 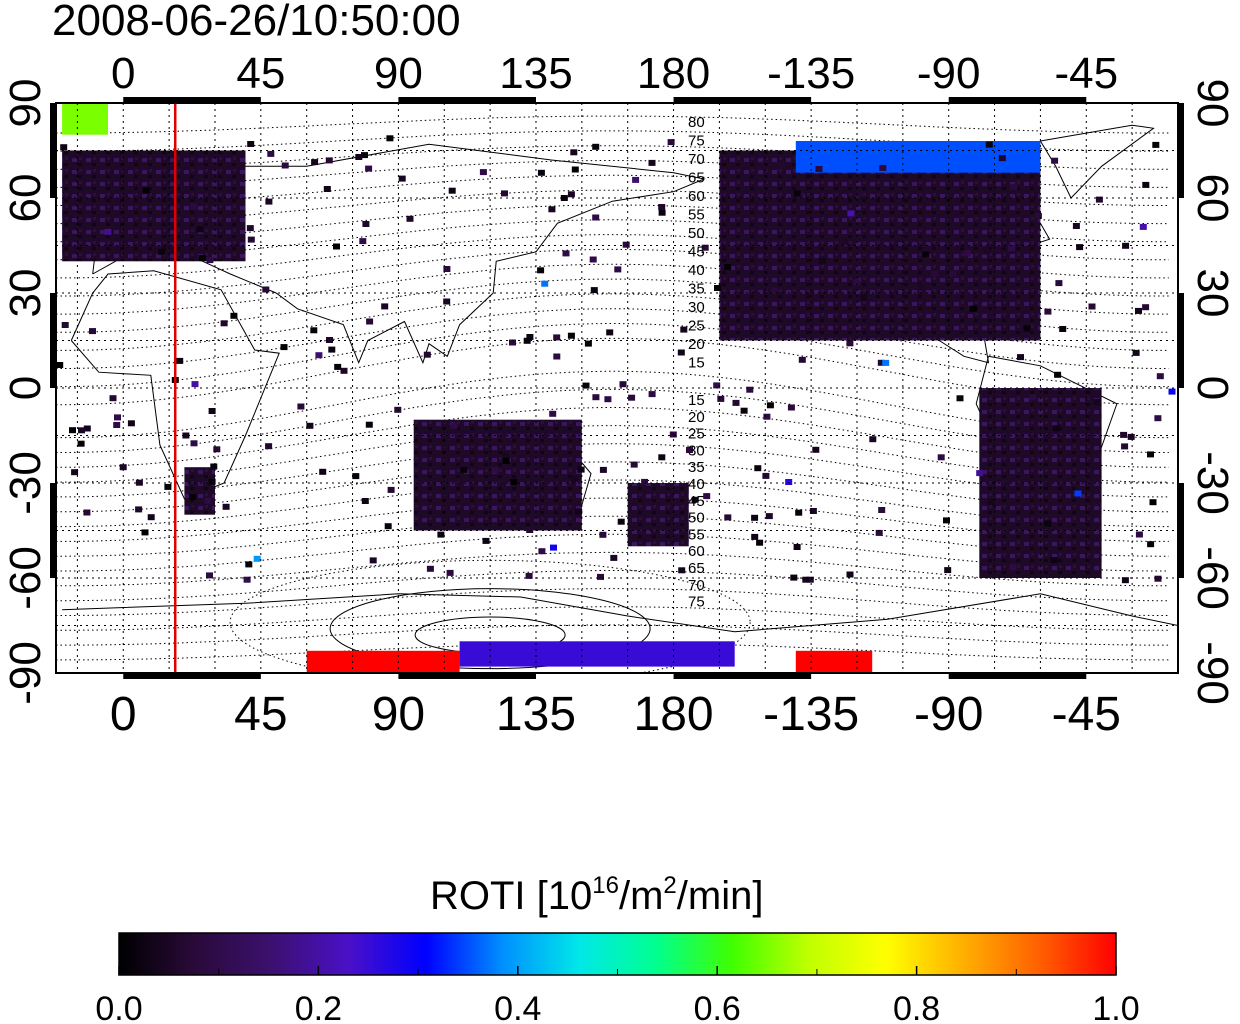 I want to click on magnetic-label-north: 40, so click(x=696, y=270).